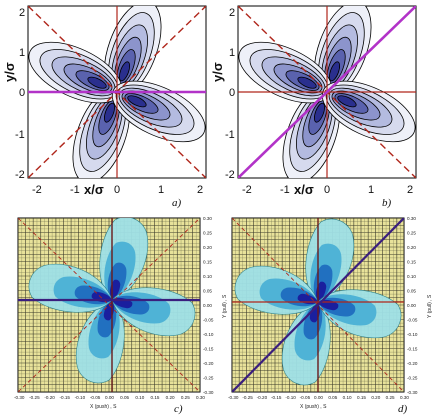 This screenshot has height=420, width=438. I want to click on xtick-c: -0.15, so click(65, 397).